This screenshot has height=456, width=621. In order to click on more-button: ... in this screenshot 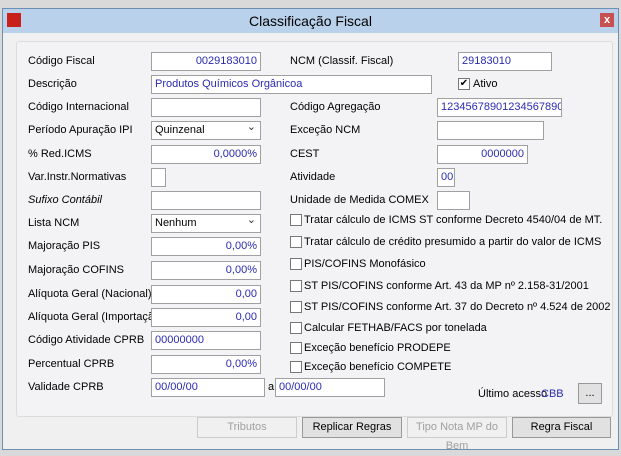, I will do `click(590, 393)`.